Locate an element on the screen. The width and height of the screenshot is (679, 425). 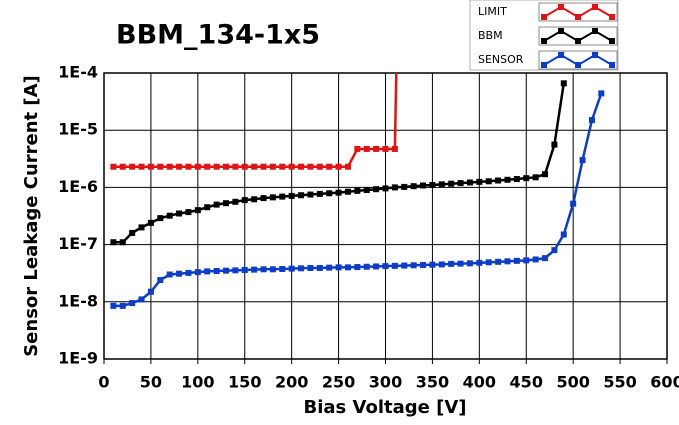
y-axis-label: Sensor Leakage Current [A] is located at coordinates (31, 216).